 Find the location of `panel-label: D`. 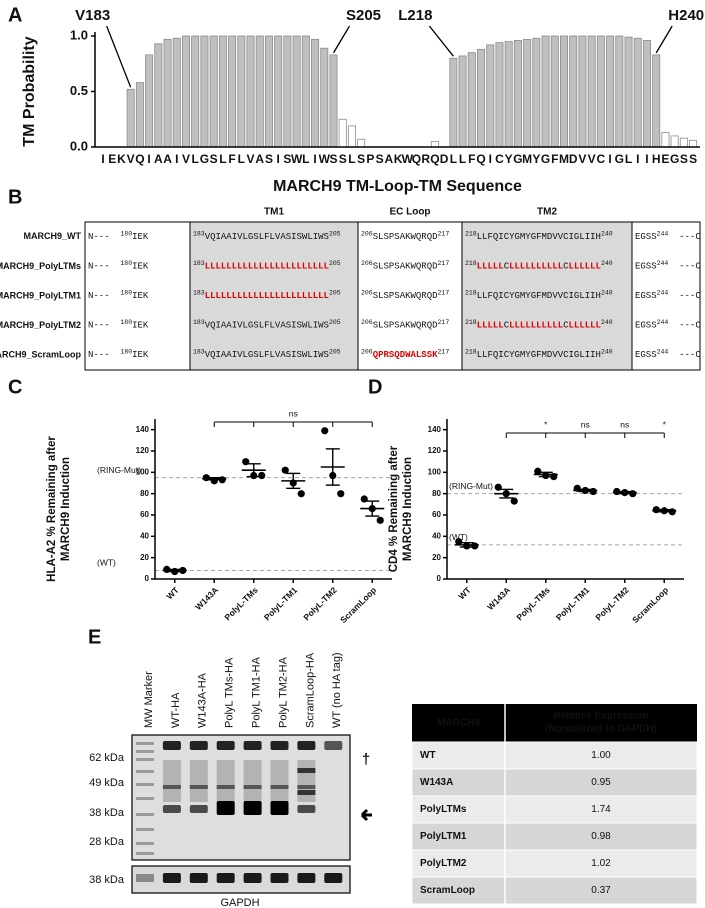

panel-label: D is located at coordinates (375, 387).